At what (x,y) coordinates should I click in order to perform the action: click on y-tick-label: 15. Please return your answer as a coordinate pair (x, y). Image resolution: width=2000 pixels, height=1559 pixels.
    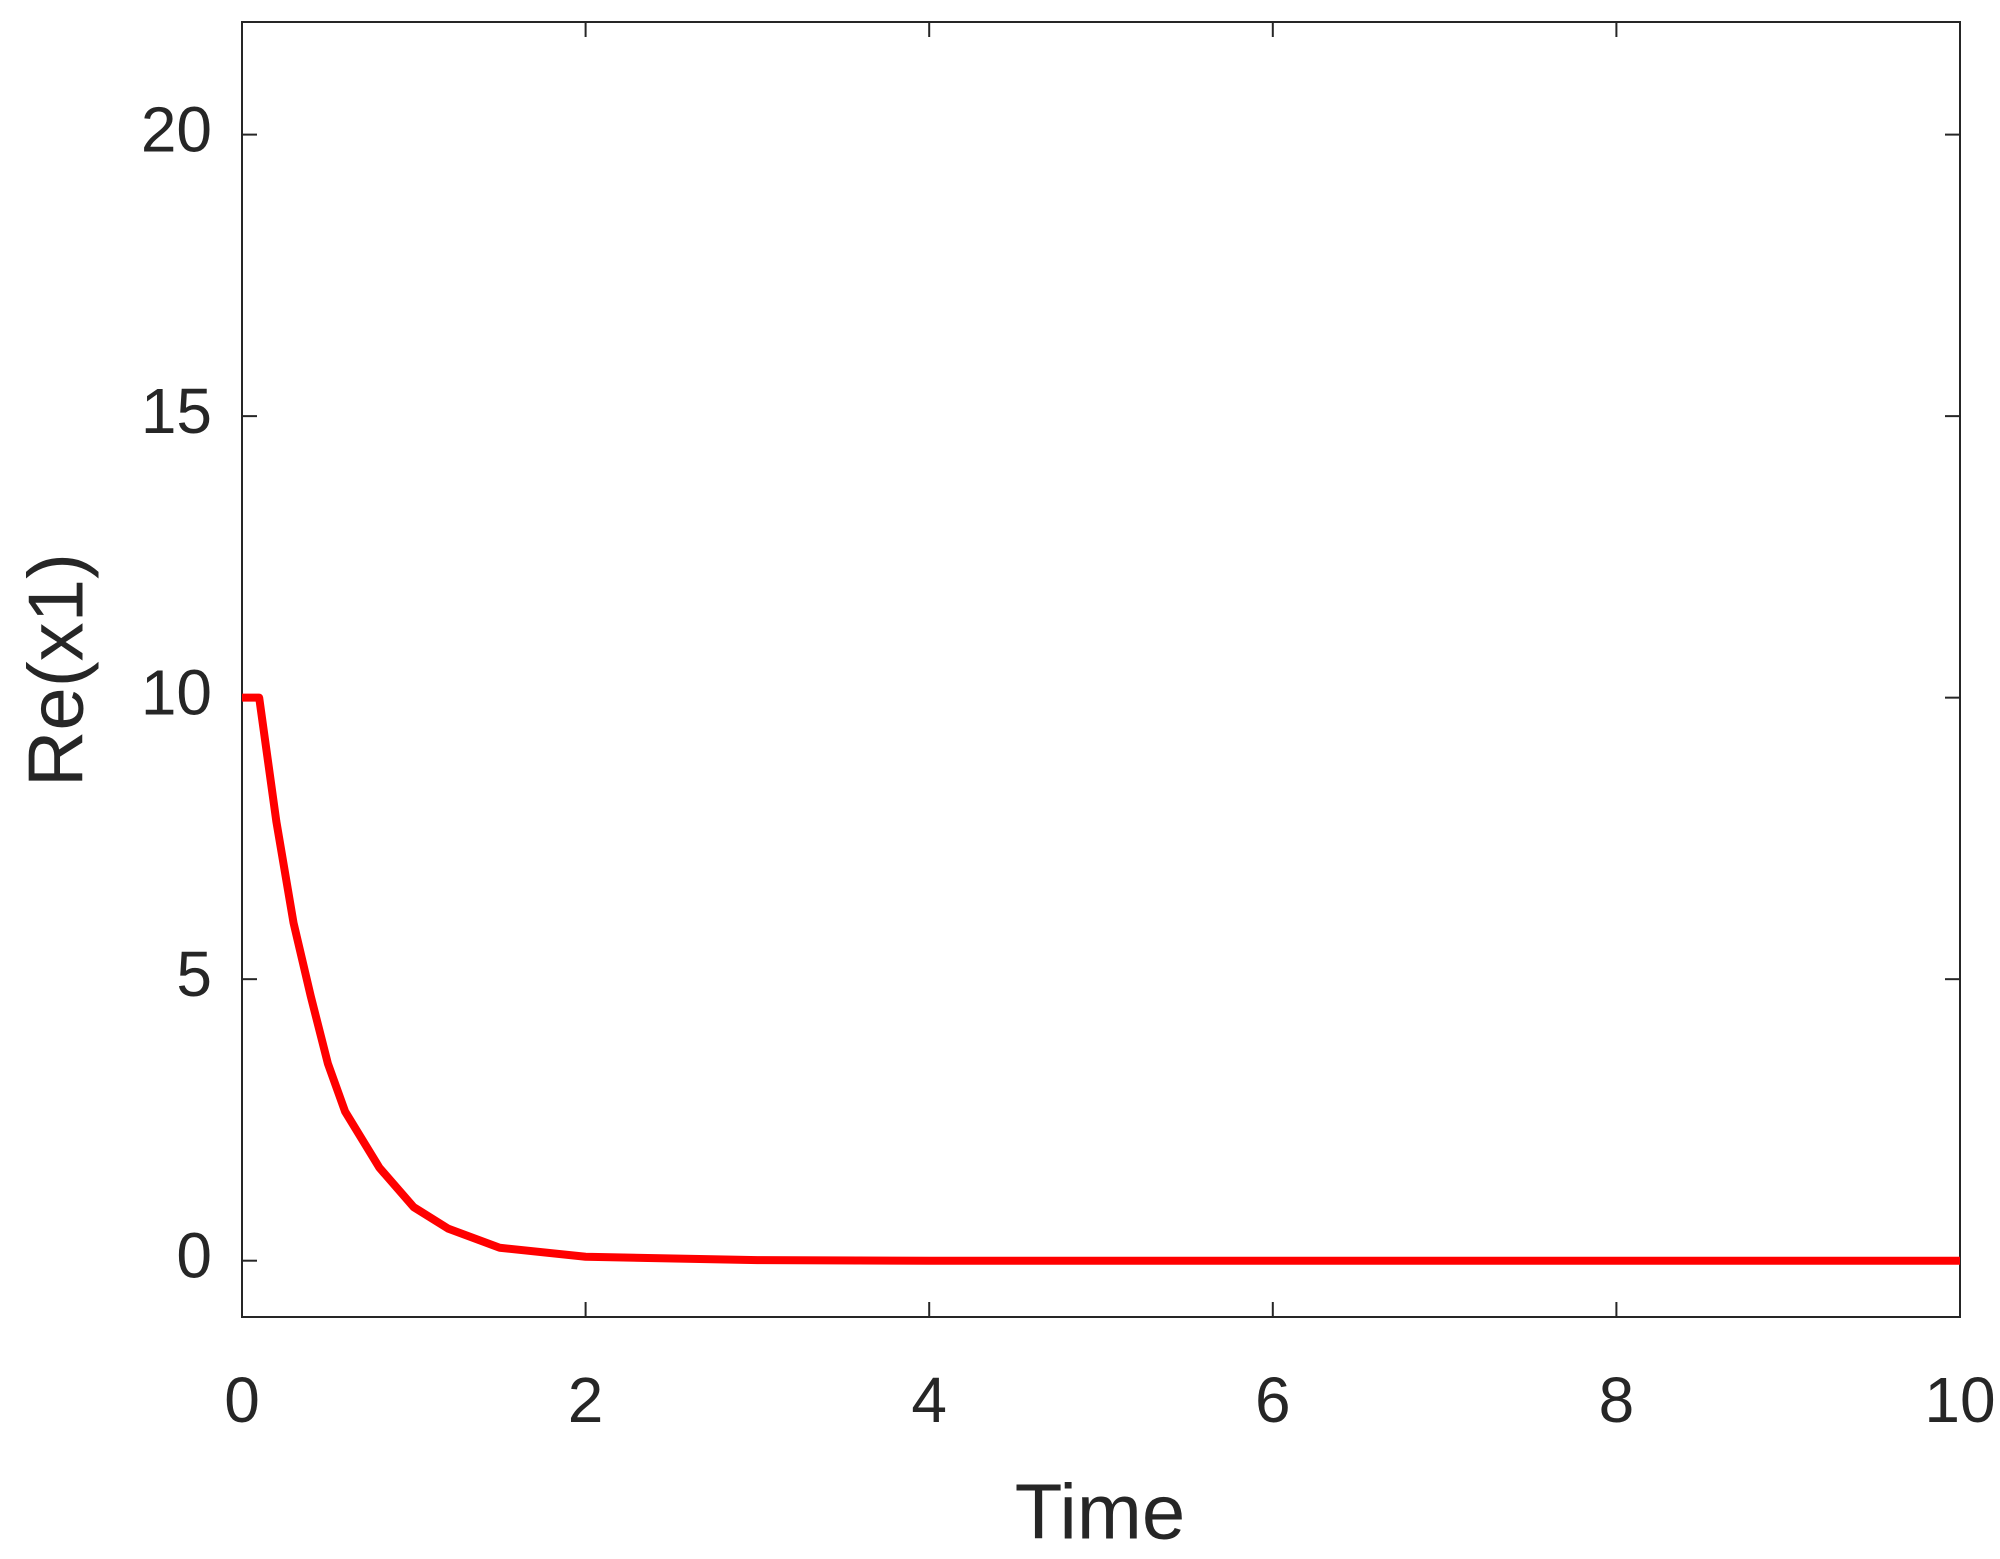
    Looking at the image, I should click on (176, 411).